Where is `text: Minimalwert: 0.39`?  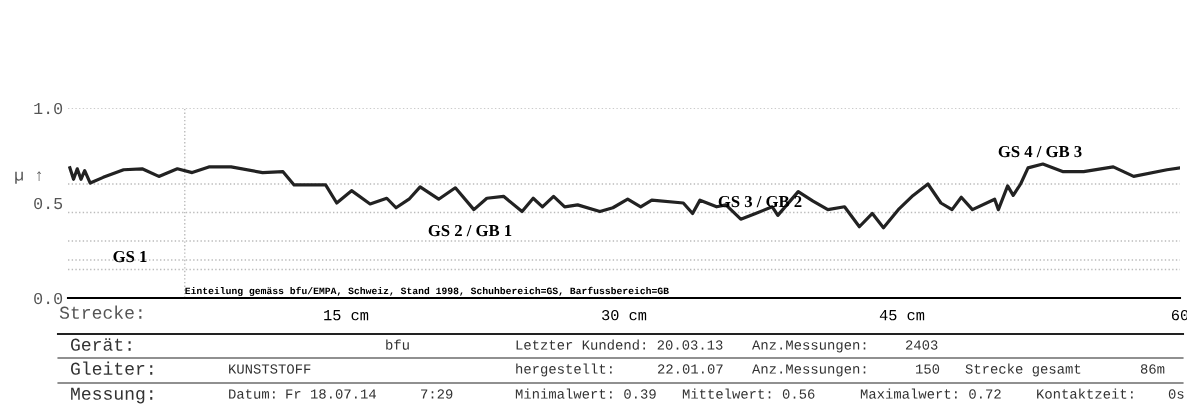 text: Minimalwert: 0.39 is located at coordinates (585, 393).